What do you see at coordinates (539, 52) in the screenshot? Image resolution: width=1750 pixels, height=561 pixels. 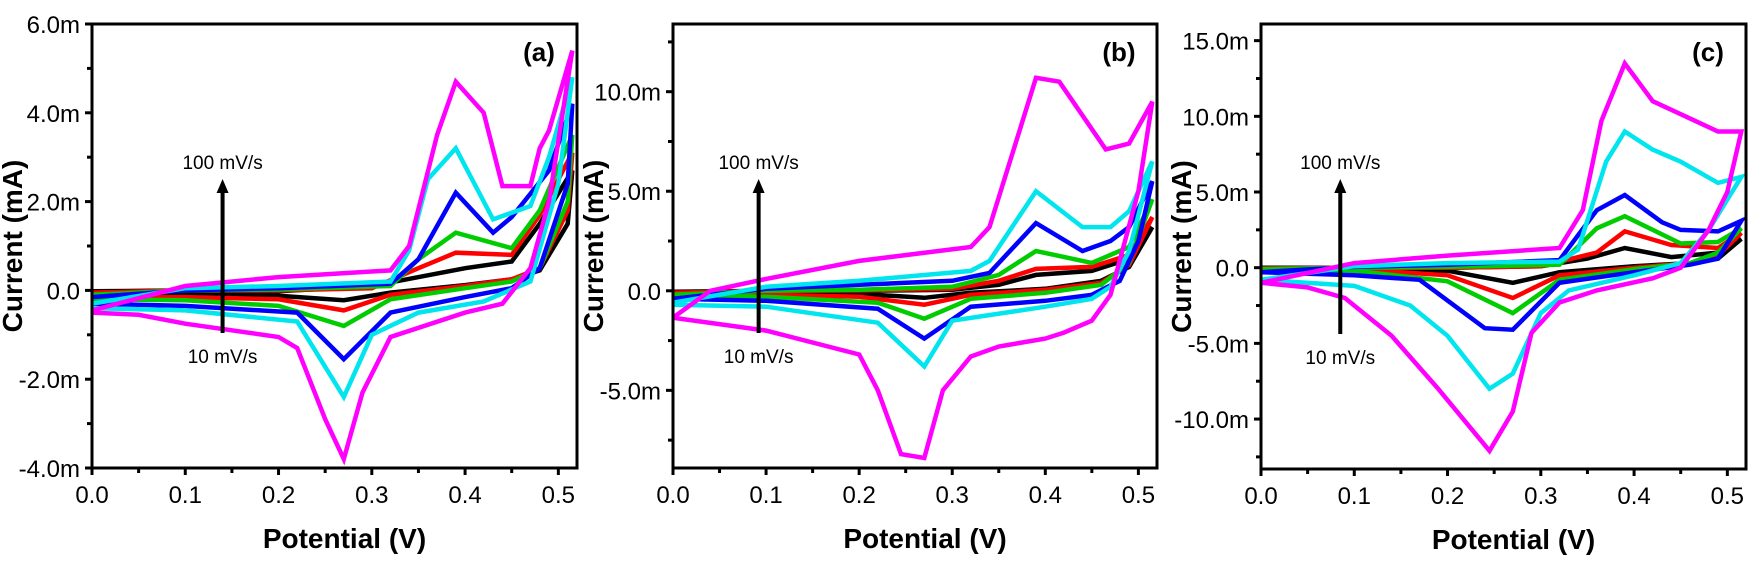 I see `panel-label-a: (a)` at bounding box center [539, 52].